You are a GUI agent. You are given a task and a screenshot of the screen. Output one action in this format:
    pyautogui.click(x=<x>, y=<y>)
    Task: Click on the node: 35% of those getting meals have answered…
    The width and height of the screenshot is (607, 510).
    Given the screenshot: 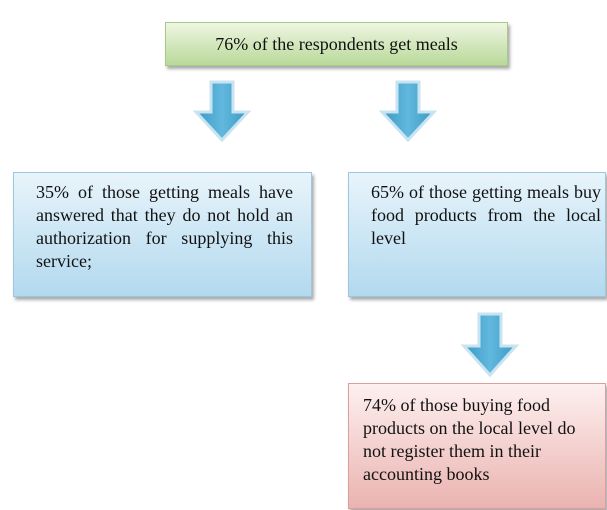 What is the action you would take?
    pyautogui.click(x=162, y=234)
    